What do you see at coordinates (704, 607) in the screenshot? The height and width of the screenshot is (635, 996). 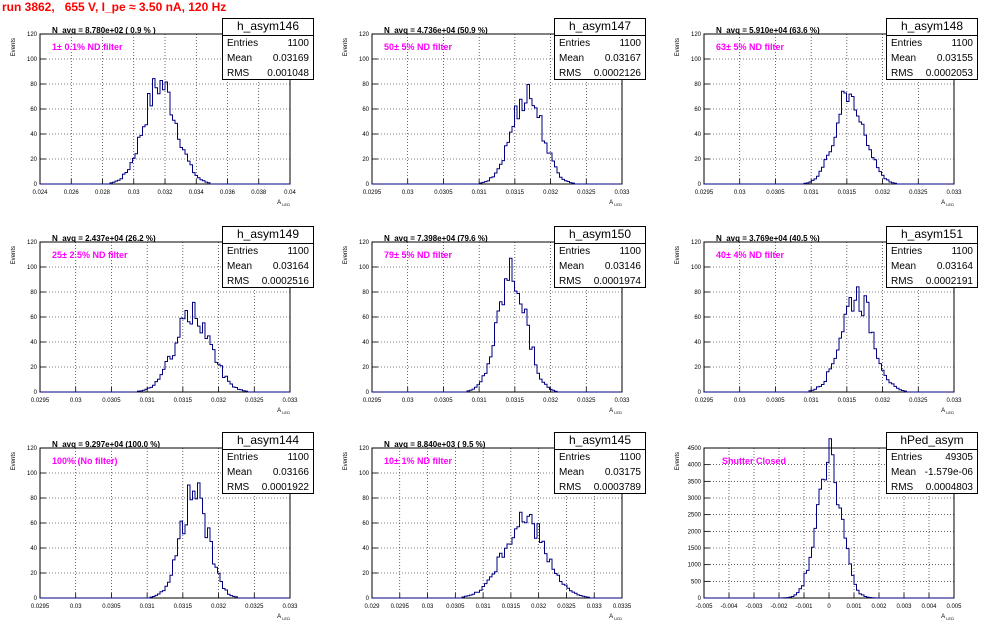 I see `x-tick-label: -0.005` at bounding box center [704, 607].